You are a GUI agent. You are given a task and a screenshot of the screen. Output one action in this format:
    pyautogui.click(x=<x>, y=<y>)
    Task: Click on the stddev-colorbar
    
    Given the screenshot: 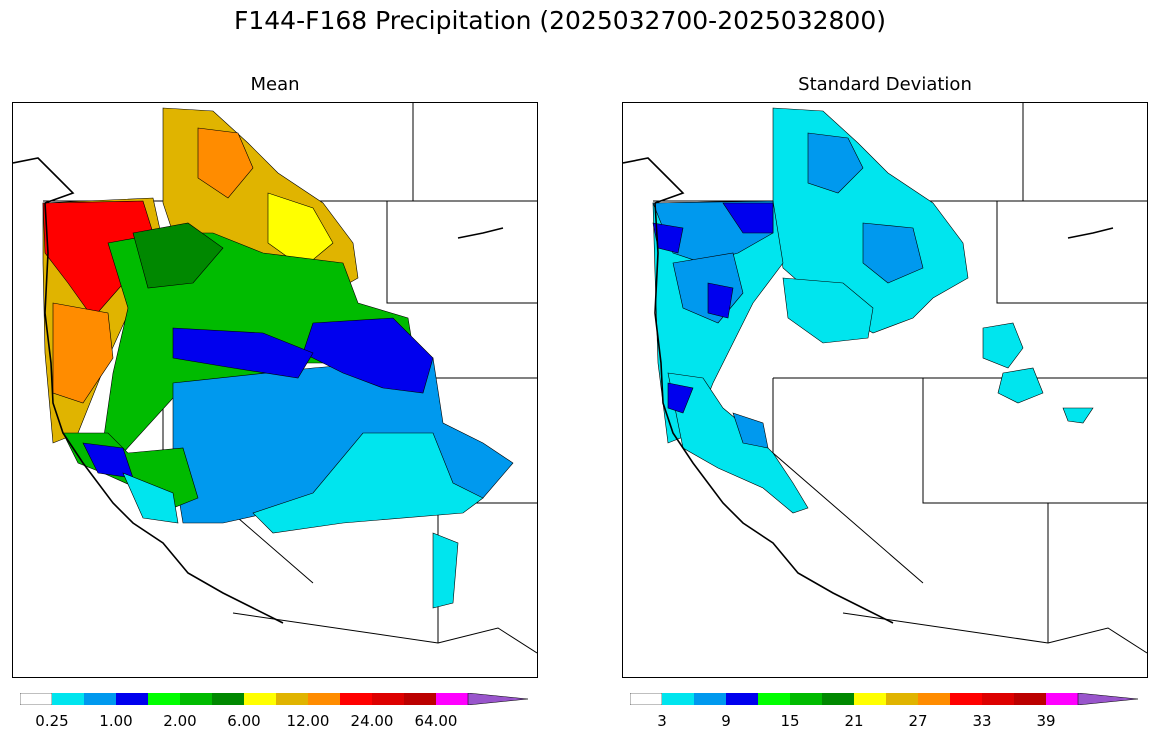 What is the action you would take?
    pyautogui.click(x=884, y=698)
    